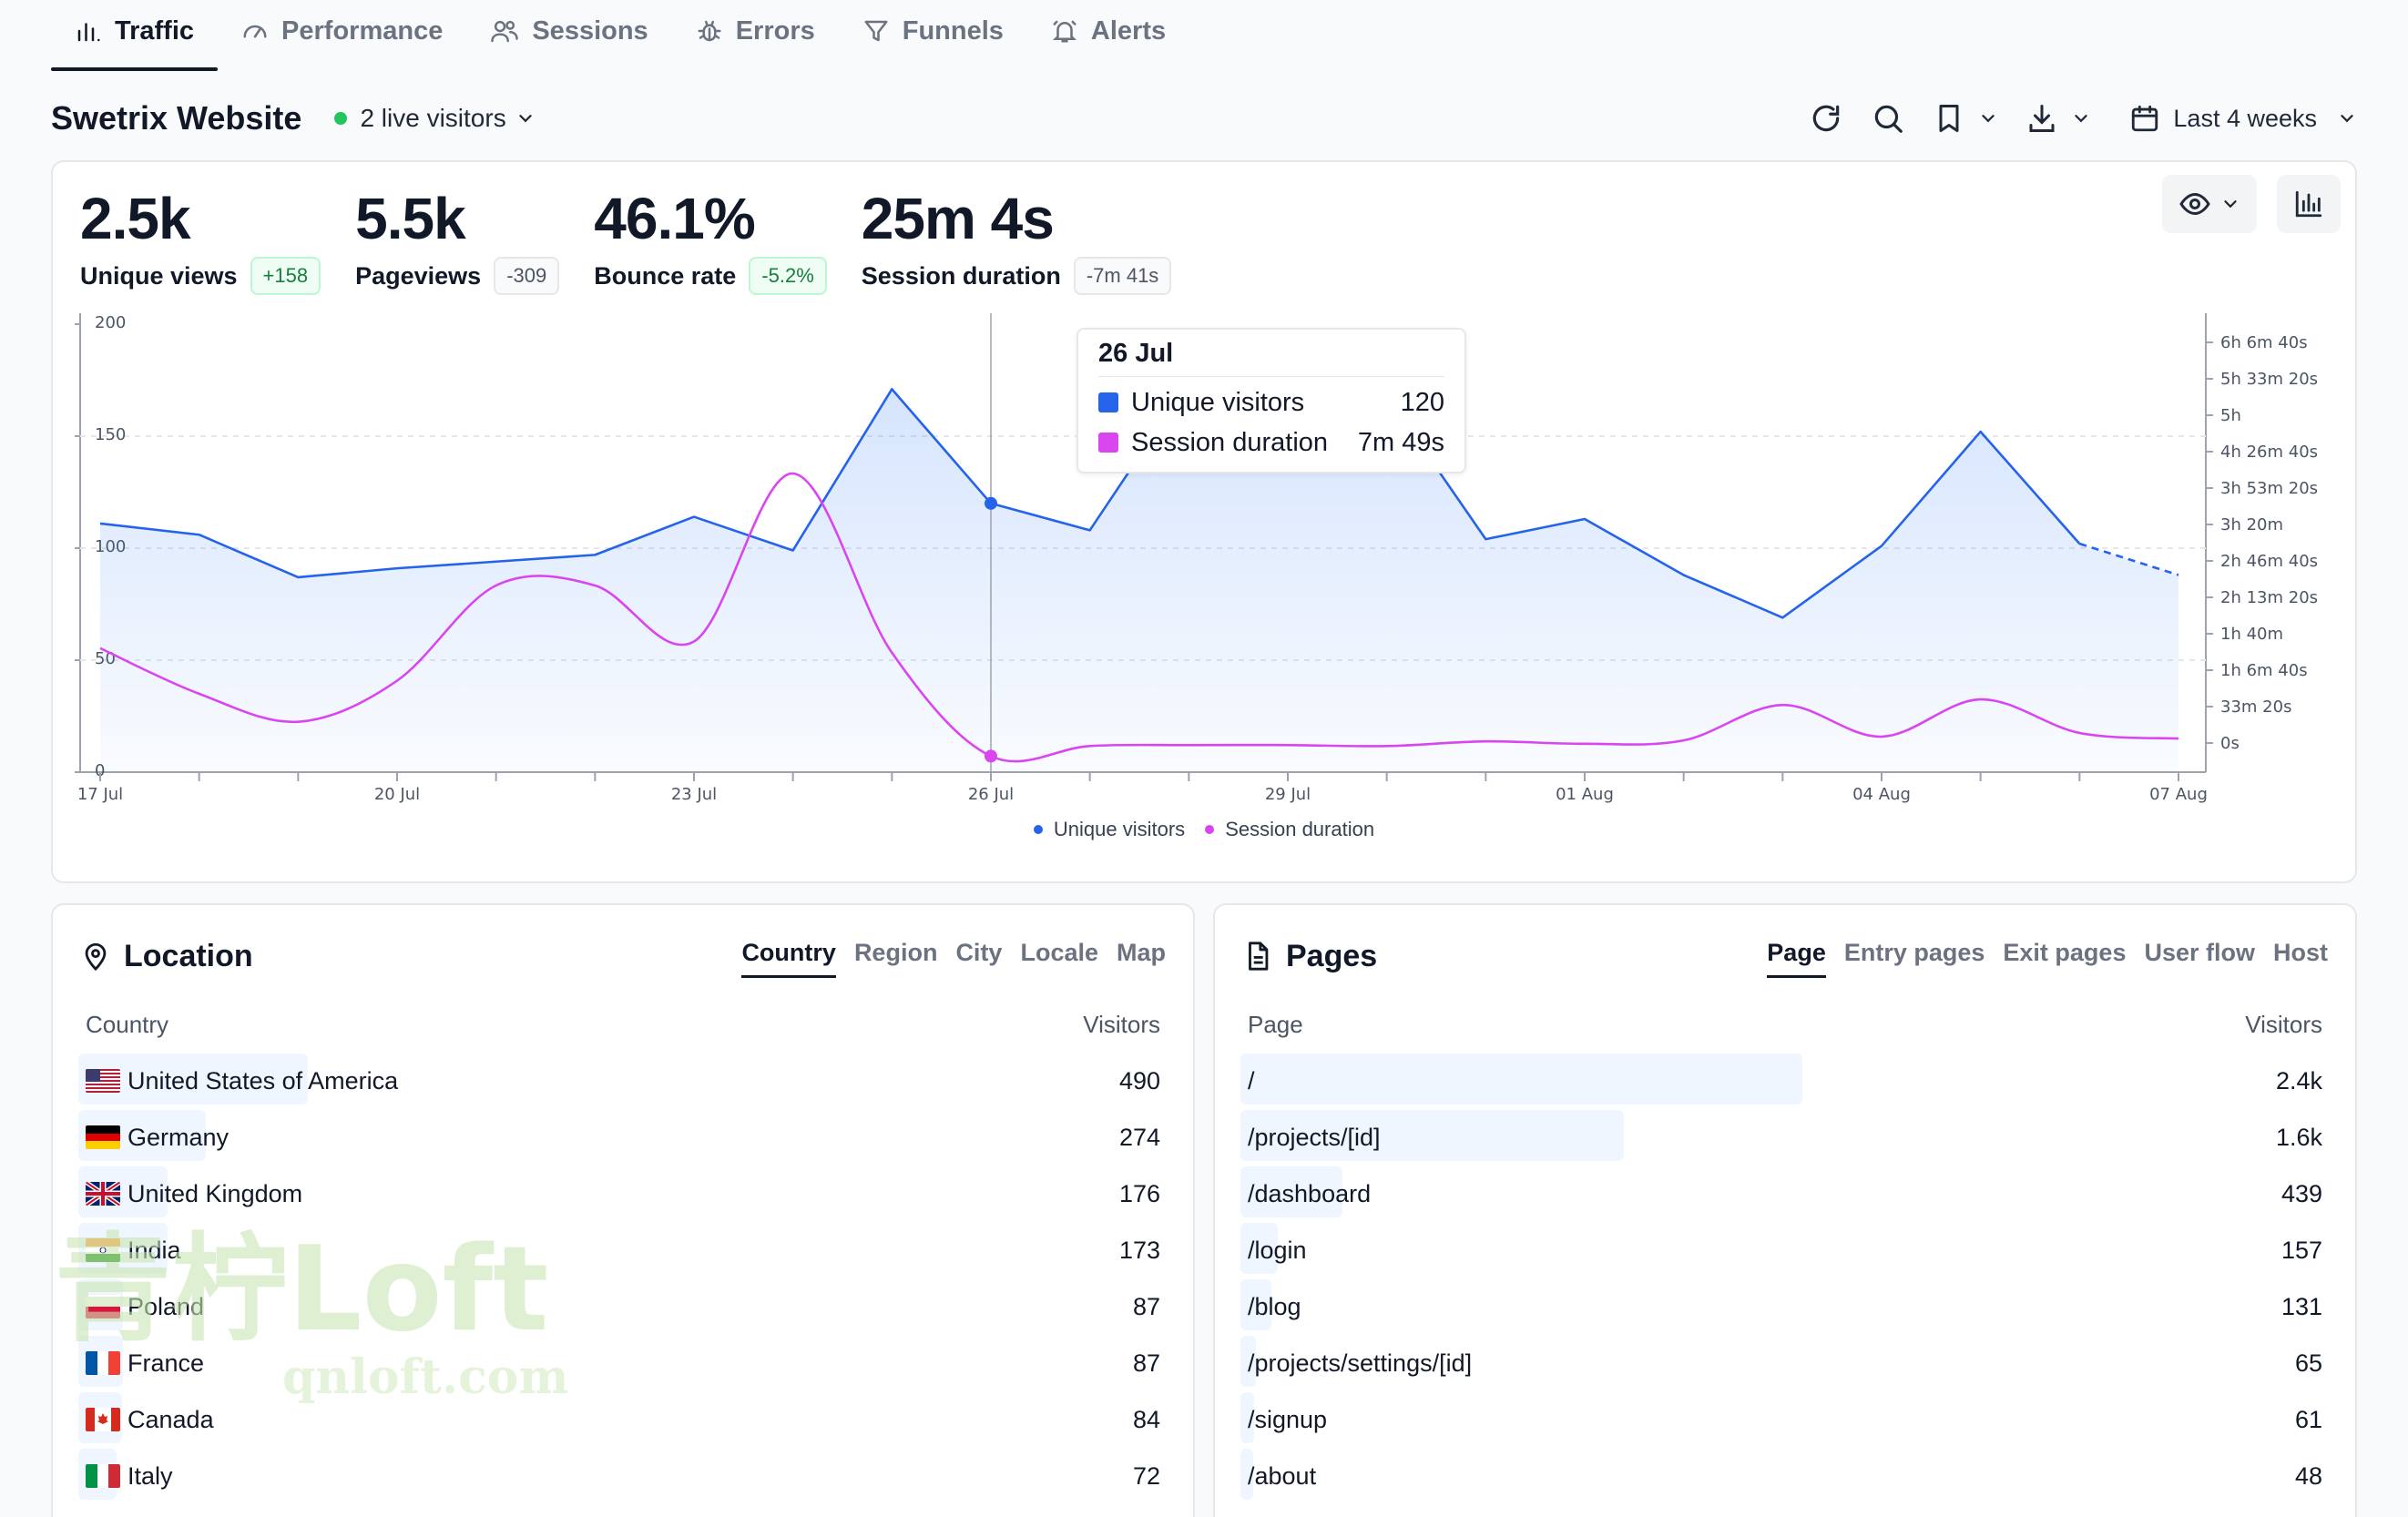 The width and height of the screenshot is (2408, 1517). What do you see at coordinates (1400, 442) in the screenshot?
I see `tooltip-value: 7m 49s` at bounding box center [1400, 442].